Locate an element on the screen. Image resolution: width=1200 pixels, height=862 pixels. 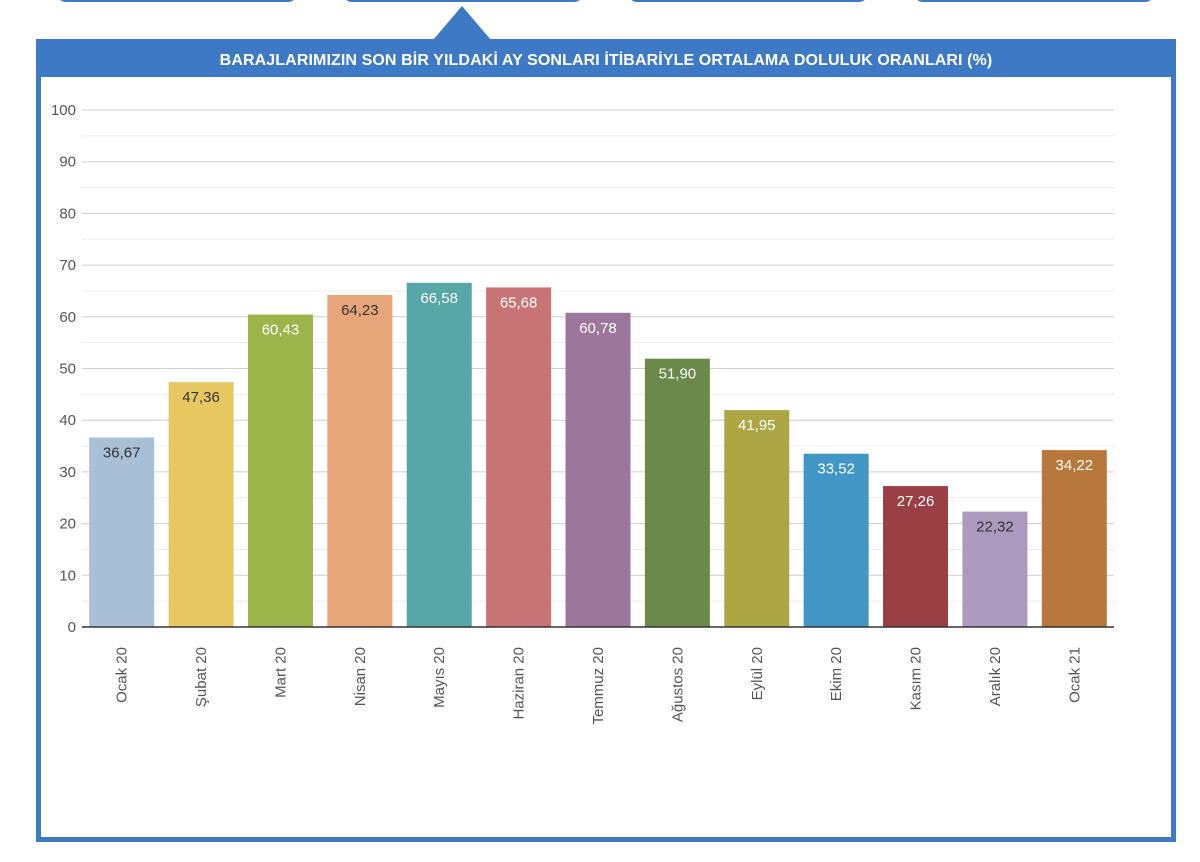
data-label: 34,22 is located at coordinates (1075, 465).